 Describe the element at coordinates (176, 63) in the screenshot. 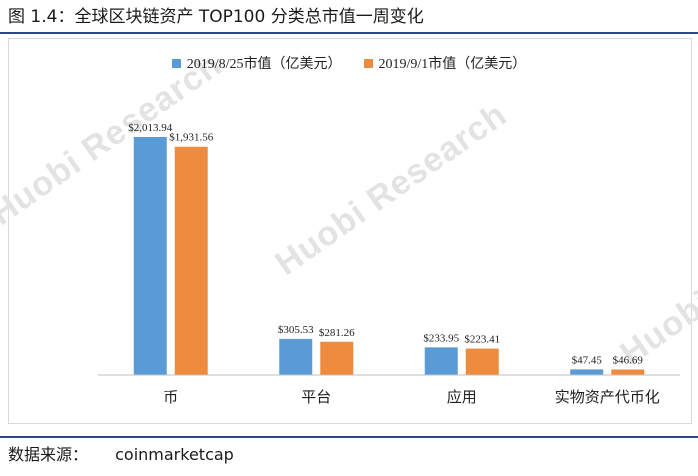

I see `legend-swatch-series-a` at that location.